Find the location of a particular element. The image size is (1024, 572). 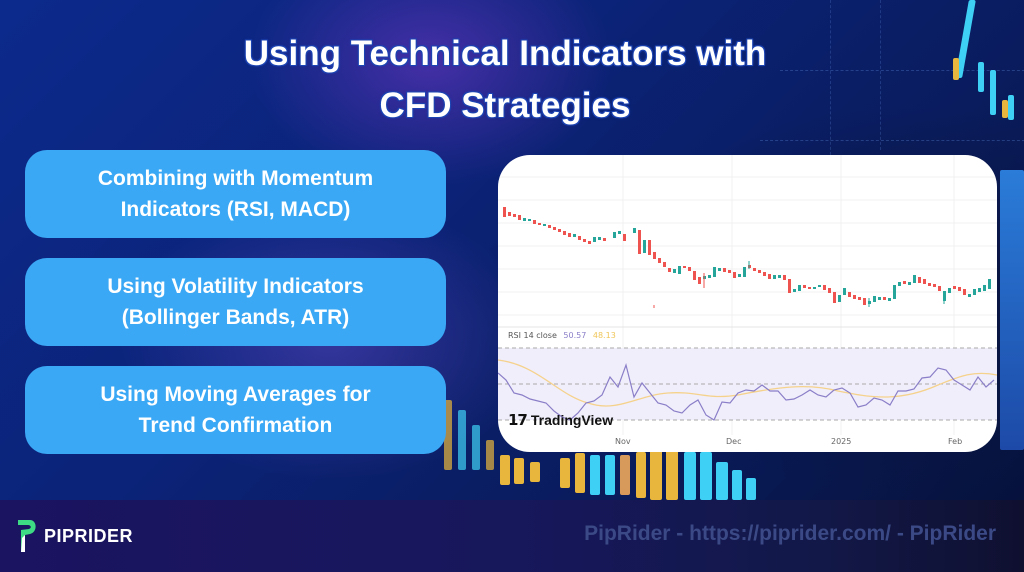

tradingview-logo: 17 TradingView is located at coordinates (560, 420).